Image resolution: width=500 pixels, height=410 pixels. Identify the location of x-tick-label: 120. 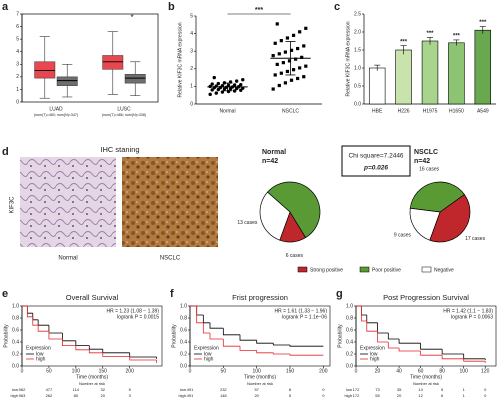
(485, 371).